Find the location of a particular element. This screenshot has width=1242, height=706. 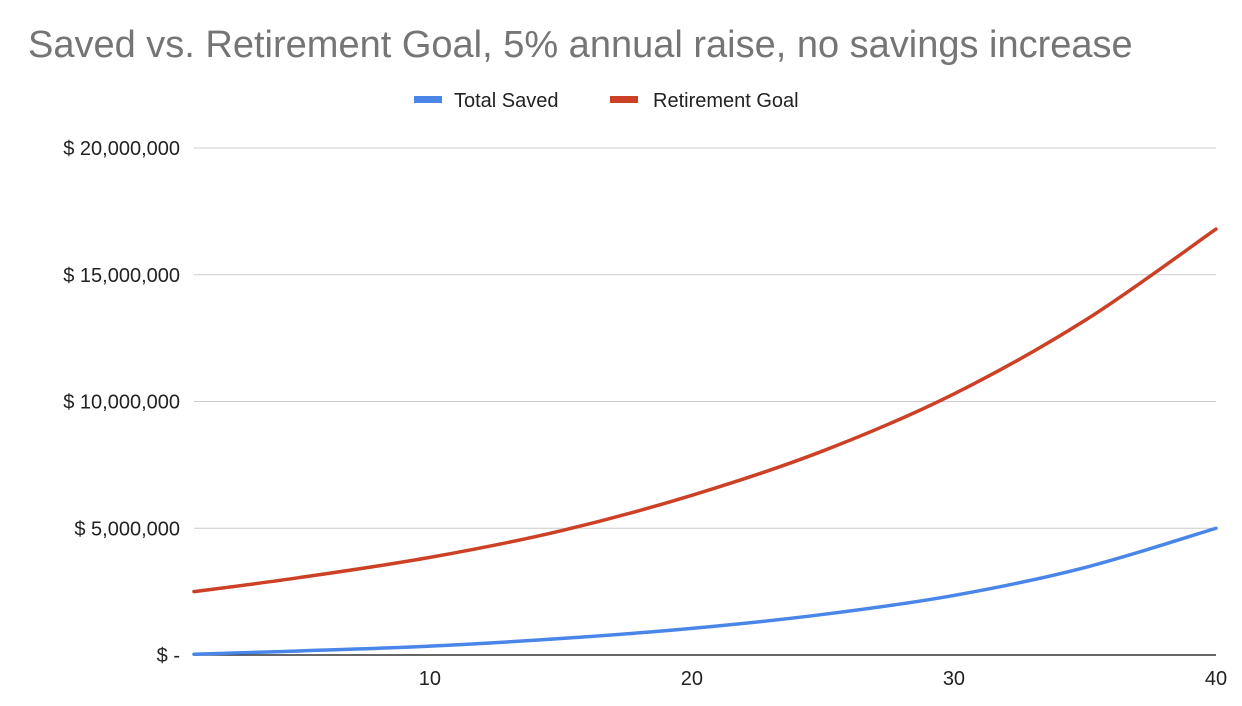

legend: Total Saved Retirement Goal is located at coordinates (606, 101).